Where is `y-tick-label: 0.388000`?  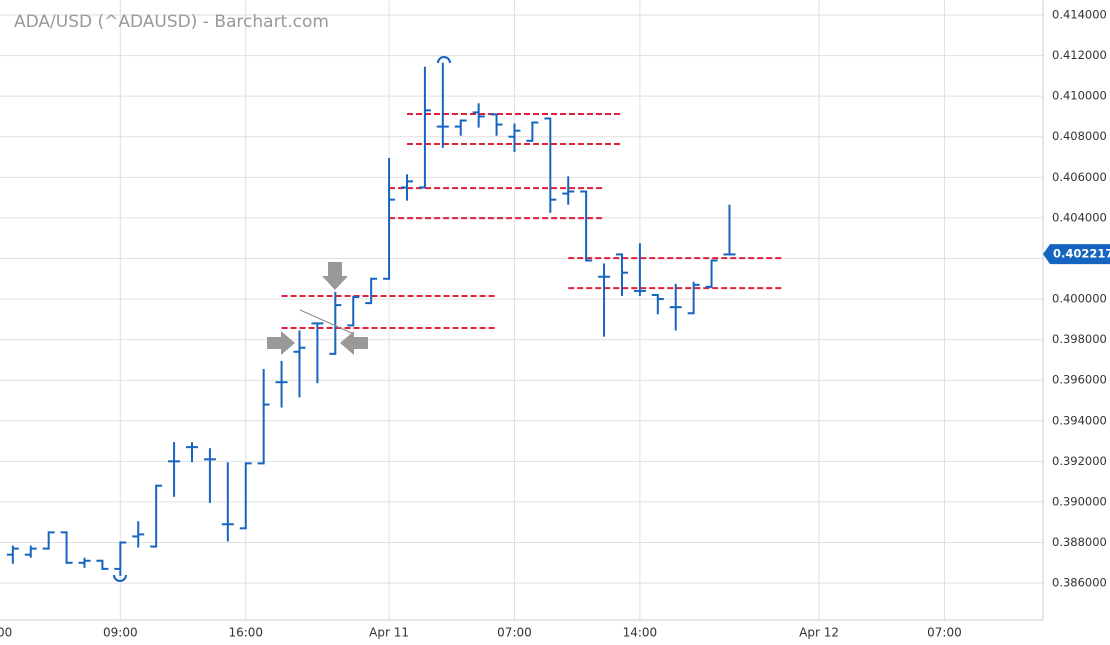 y-tick-label: 0.388000 is located at coordinates (1079, 542).